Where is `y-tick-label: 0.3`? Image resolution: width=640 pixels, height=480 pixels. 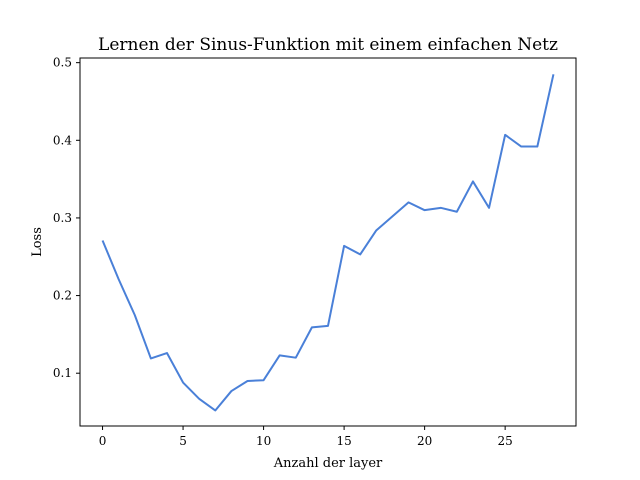 y-tick-label: 0.3 is located at coordinates (62, 218).